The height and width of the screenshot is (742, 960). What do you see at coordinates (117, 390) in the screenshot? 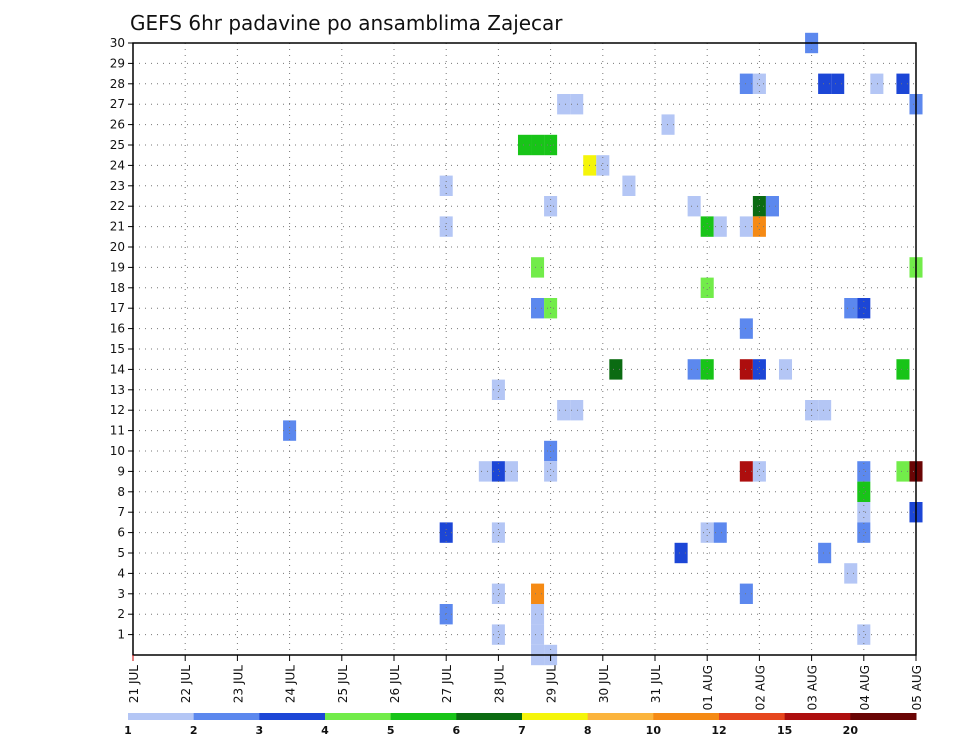
I see `y-tick-label: 13` at bounding box center [117, 390].